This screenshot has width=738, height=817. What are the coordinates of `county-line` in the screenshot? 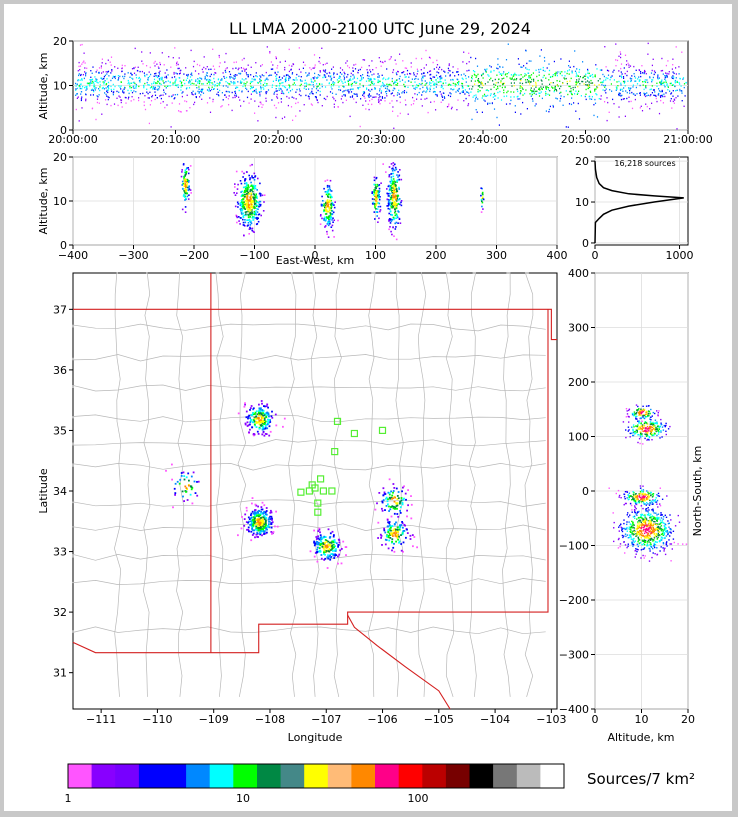 It's located at (309, 467).